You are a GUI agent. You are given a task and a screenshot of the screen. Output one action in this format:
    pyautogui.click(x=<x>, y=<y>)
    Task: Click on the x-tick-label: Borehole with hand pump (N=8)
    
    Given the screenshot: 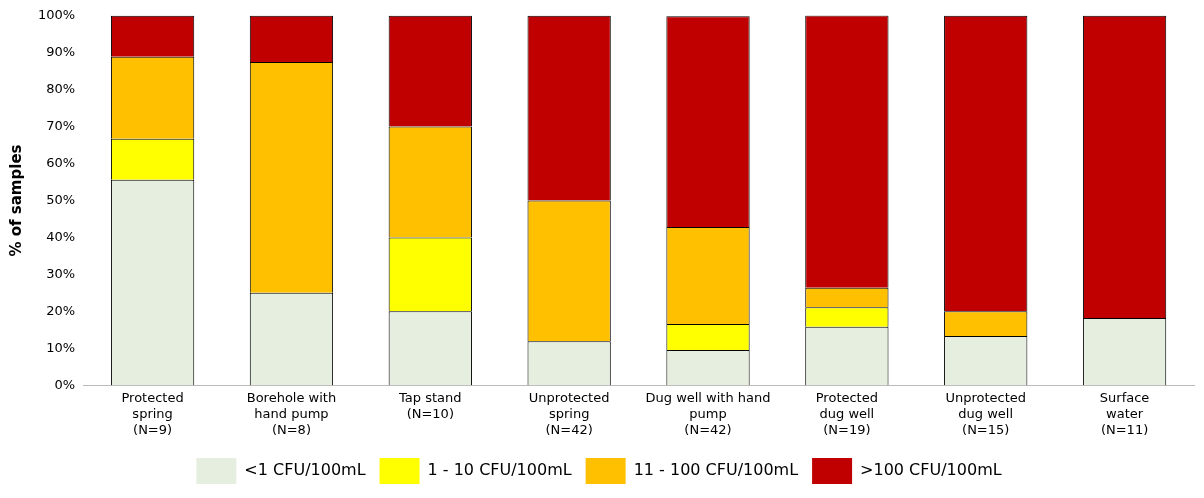 What is the action you would take?
    pyautogui.click(x=291, y=413)
    